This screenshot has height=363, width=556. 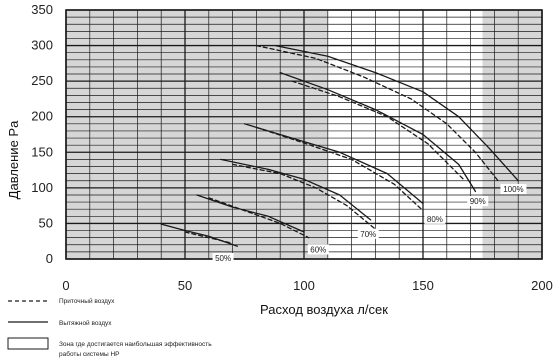 I want to click on percent-label-50pct: 50%, so click(x=223, y=258).